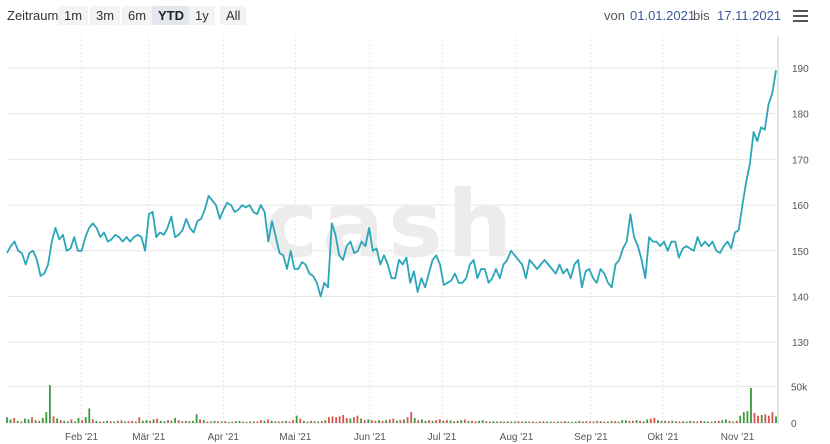 Image resolution: width=830 pixels, height=444 pixels. I want to click on x-tick-label: Feb '21, so click(81, 437).